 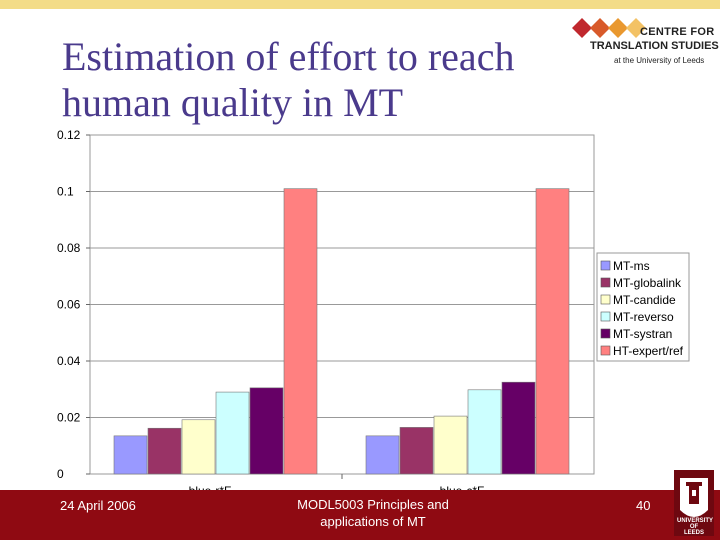 I want to click on legend-box, so click(x=643, y=307).